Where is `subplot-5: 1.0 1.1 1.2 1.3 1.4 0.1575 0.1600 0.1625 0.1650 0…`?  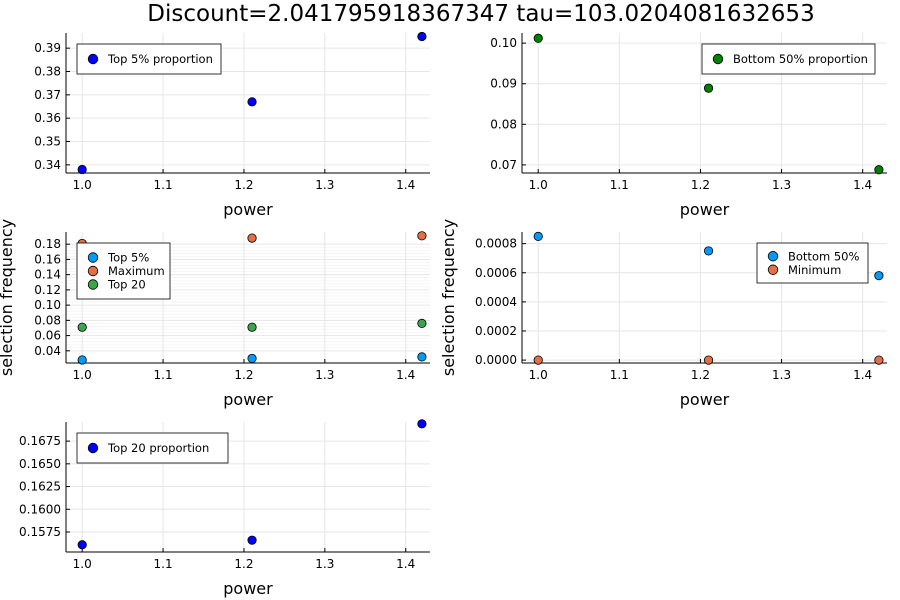 subplot-5: 1.0 1.1 1.2 1.3 1.4 0.1575 0.1600 0.1625 0.1650 0… is located at coordinates (224, 508).